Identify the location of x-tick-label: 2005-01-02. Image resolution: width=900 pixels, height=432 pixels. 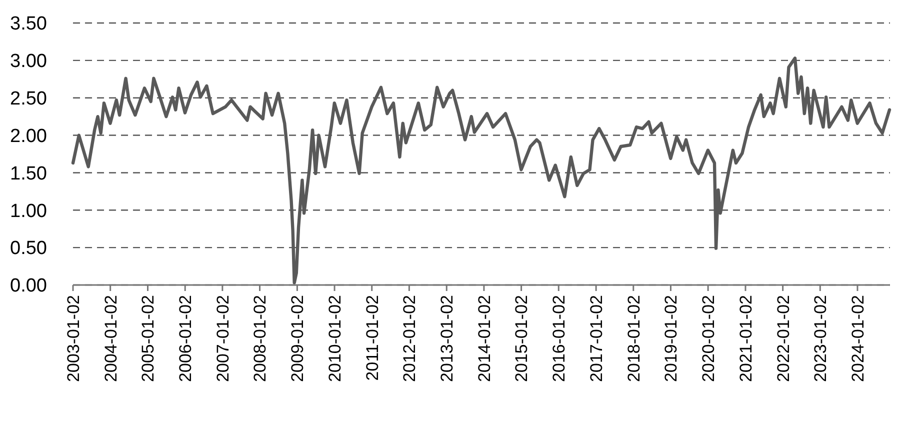
(148, 338).